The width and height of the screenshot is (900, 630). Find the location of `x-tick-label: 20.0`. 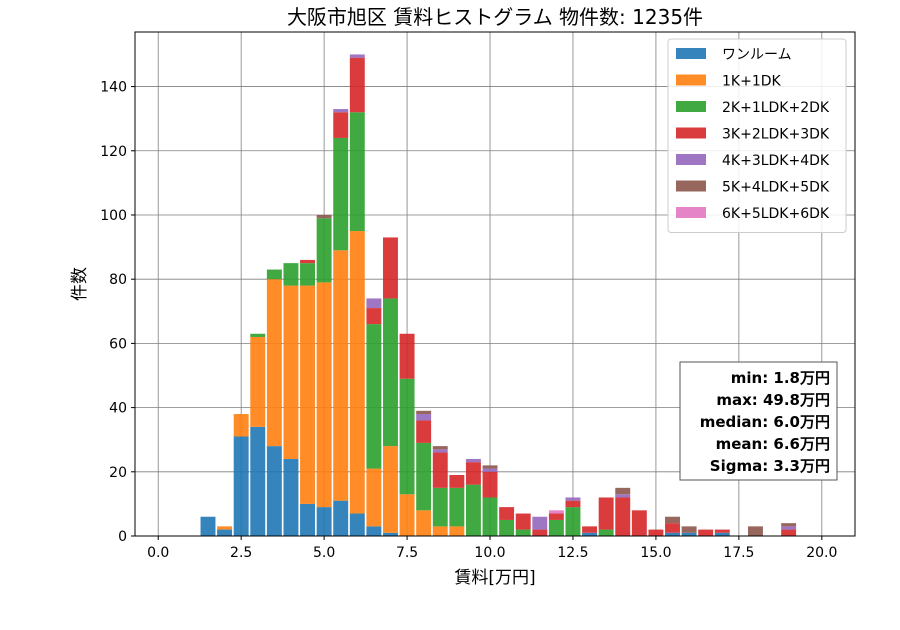

x-tick-label: 20.0 is located at coordinates (821, 553).